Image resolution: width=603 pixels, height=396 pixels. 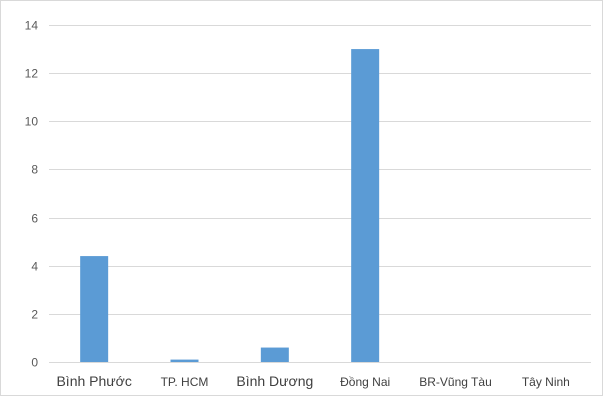 What do you see at coordinates (274, 381) in the screenshot?
I see `x-category-label: Bình Dương` at bounding box center [274, 381].